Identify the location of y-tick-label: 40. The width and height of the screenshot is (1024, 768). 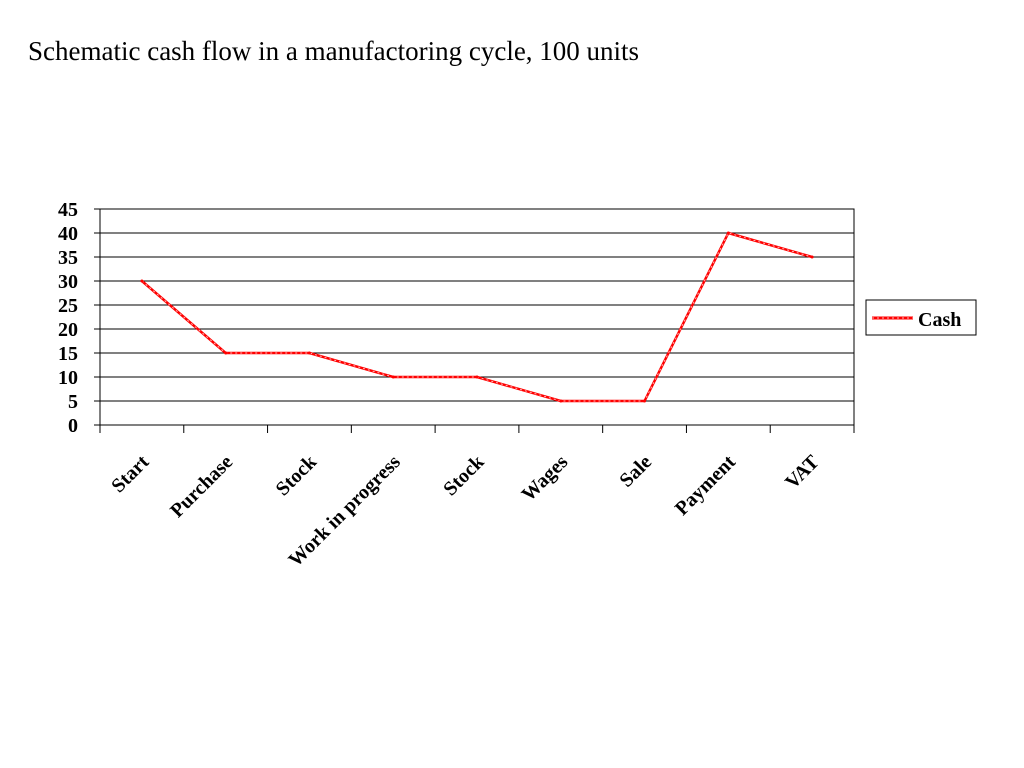
(68, 234).